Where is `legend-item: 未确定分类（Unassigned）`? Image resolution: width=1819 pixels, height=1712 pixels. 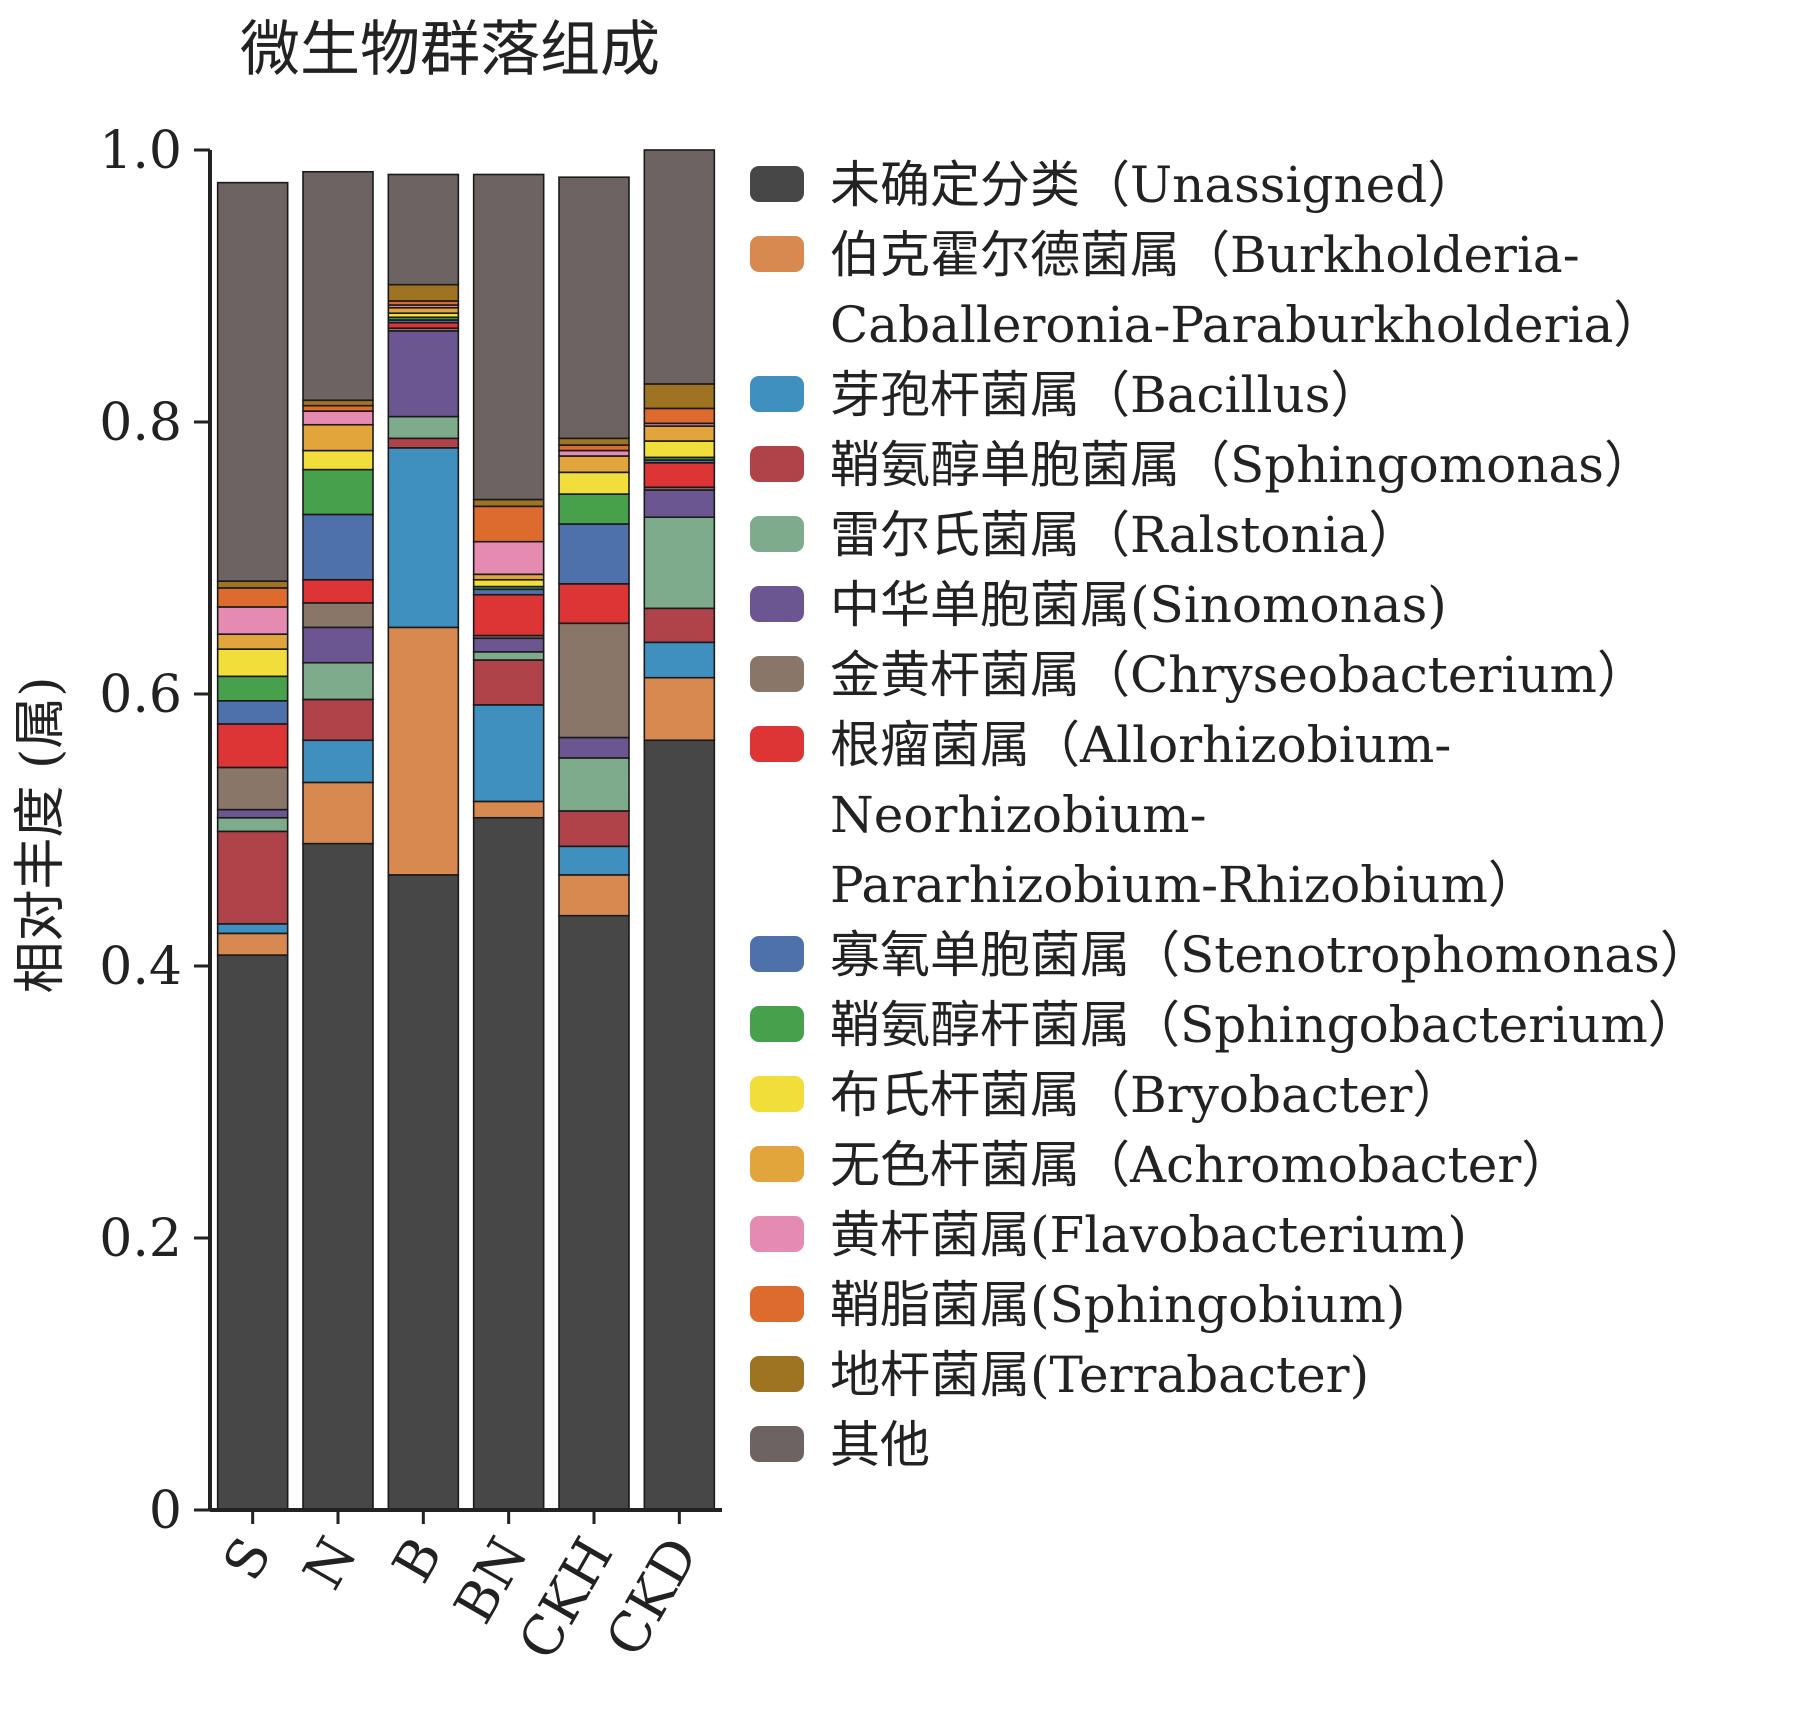 legend-item: 未确定分类（Unassigned） is located at coordinates (1280, 185).